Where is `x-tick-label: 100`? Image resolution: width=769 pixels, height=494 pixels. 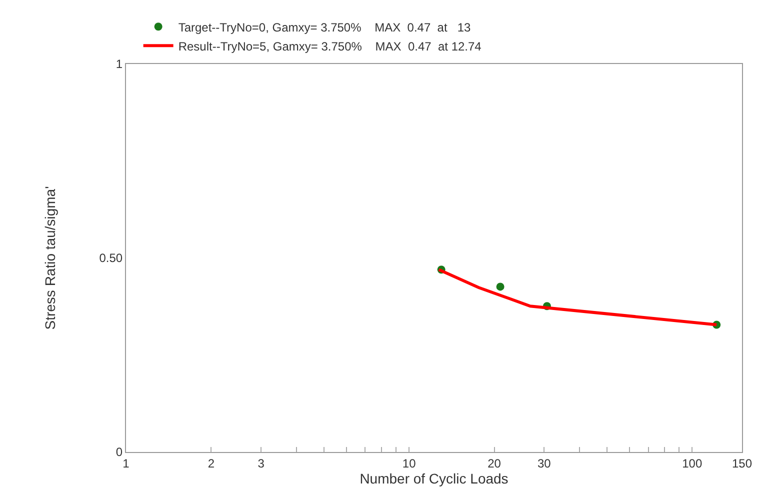 x-tick-label: 100 is located at coordinates (692, 463).